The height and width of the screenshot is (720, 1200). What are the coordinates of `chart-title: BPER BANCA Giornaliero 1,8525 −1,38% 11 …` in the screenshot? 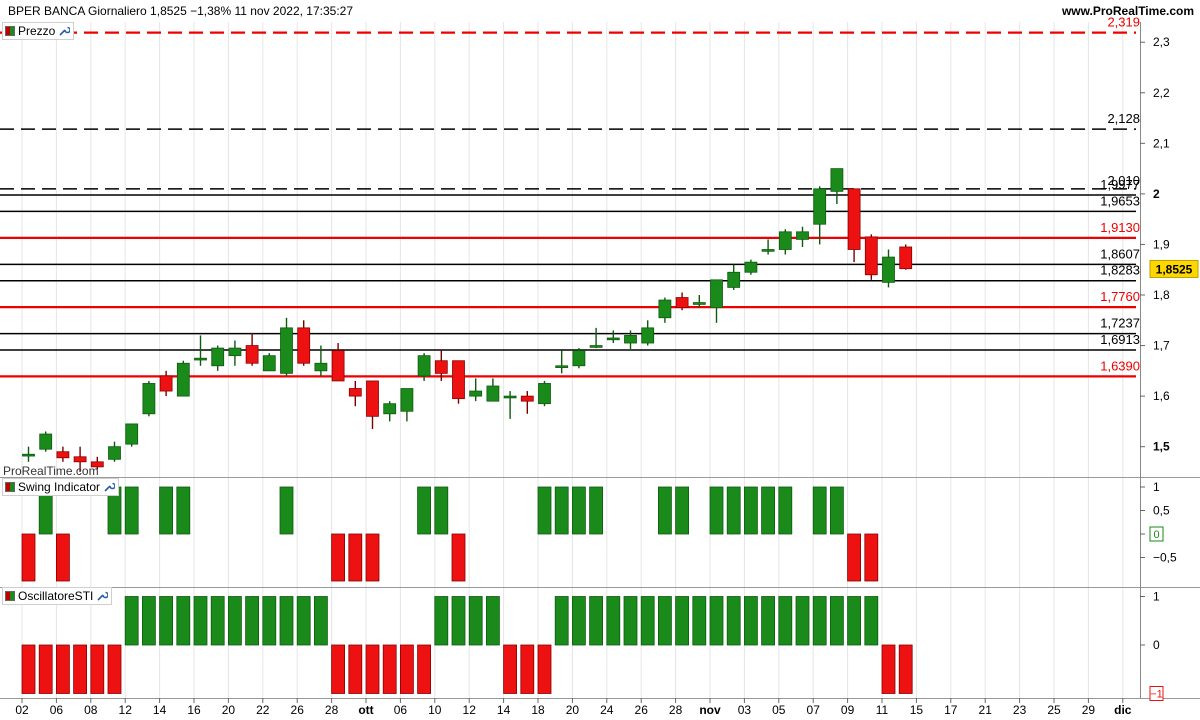 It's located at (181, 11).